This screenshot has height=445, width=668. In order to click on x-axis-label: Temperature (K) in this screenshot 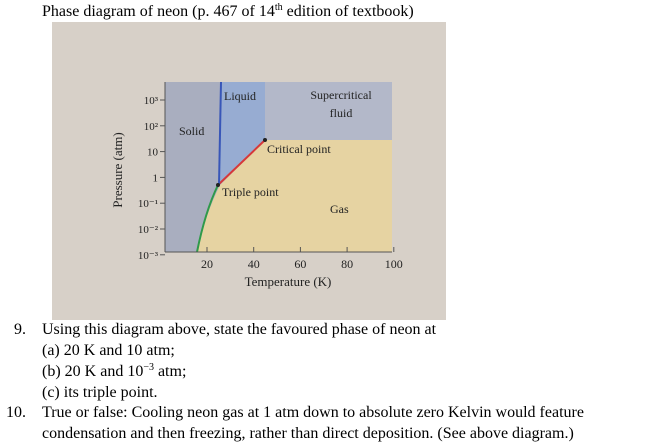, I will do `click(288, 281)`.